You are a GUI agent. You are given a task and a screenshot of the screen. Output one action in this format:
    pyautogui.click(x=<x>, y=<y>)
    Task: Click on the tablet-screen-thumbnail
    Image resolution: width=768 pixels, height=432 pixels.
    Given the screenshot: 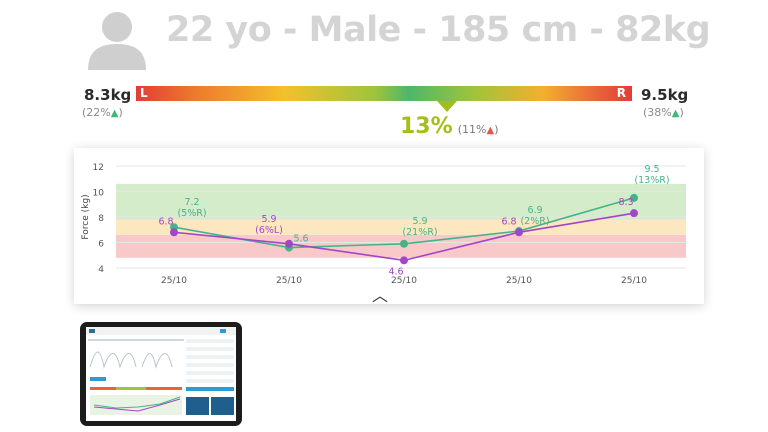 What is the action you would take?
    pyautogui.click(x=161, y=371)
    